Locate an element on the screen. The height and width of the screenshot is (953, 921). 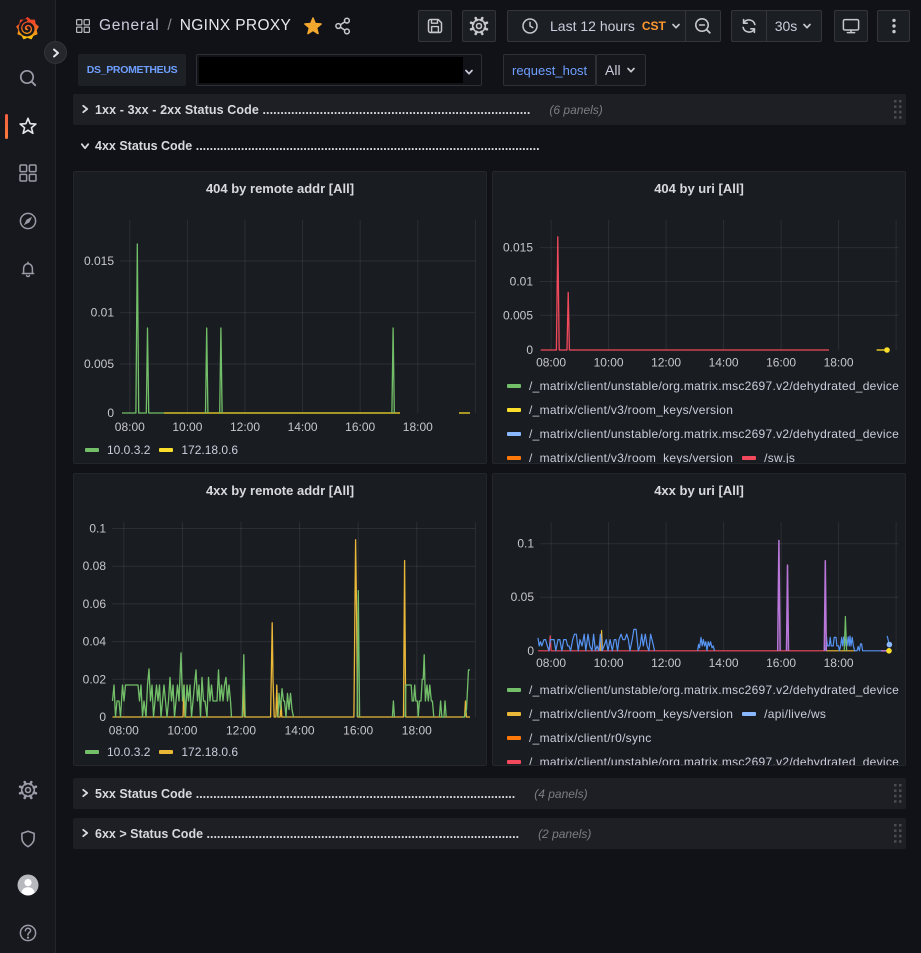
svg-text: 0.08 is located at coordinates (95, 566).